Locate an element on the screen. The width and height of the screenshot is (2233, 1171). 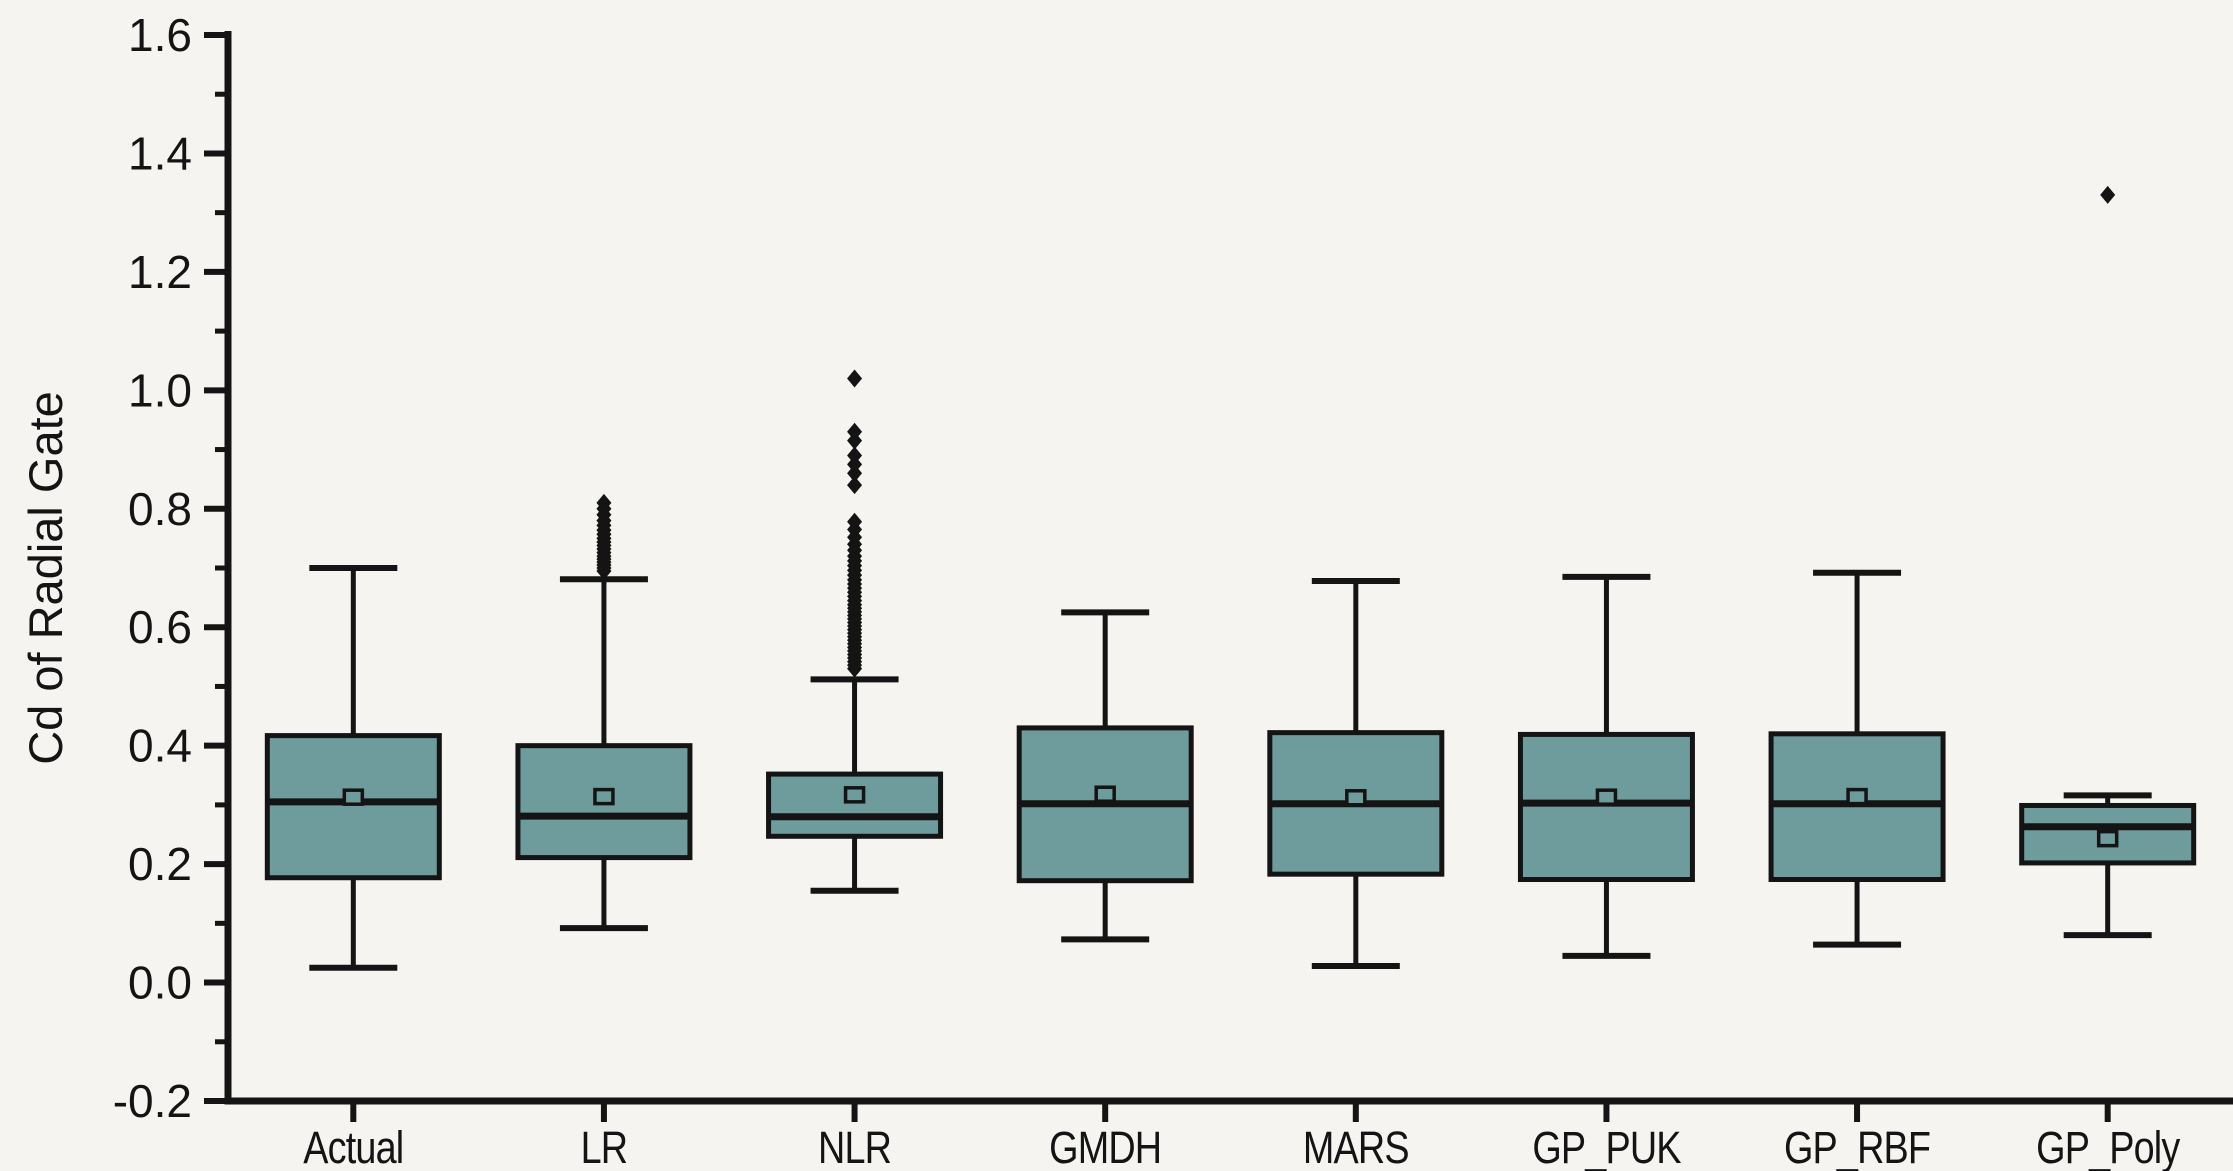
x-category-label: GP_PUK is located at coordinates (1606, 1146).